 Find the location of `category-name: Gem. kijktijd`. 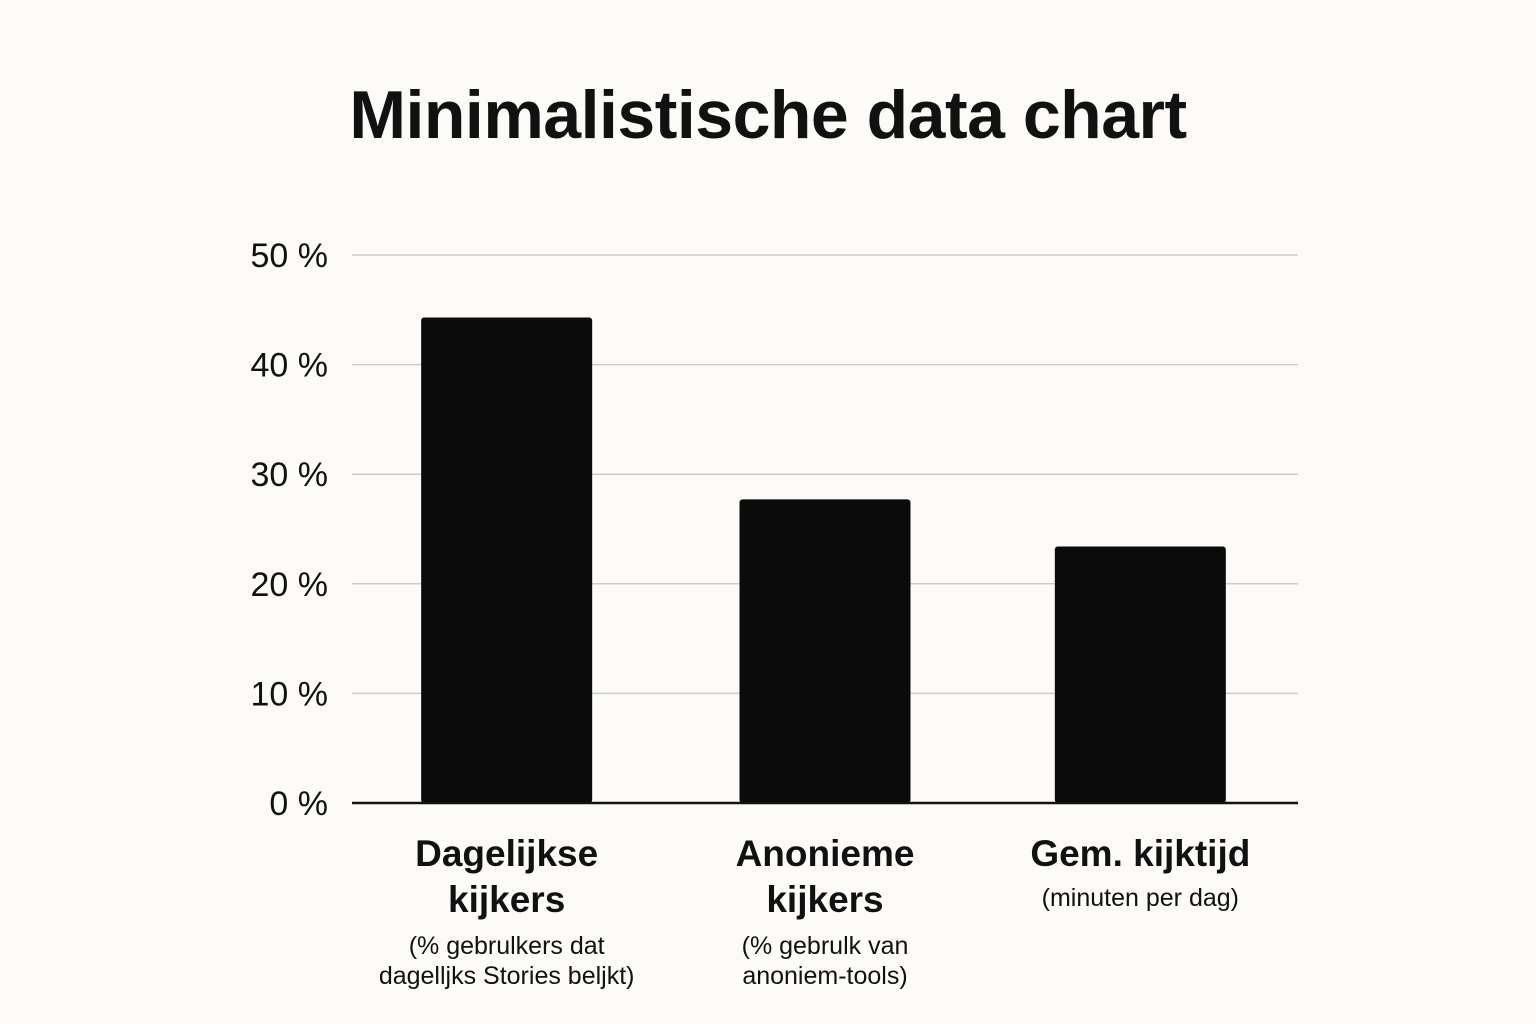

category-name: Gem. kijktijd is located at coordinates (1140, 854).